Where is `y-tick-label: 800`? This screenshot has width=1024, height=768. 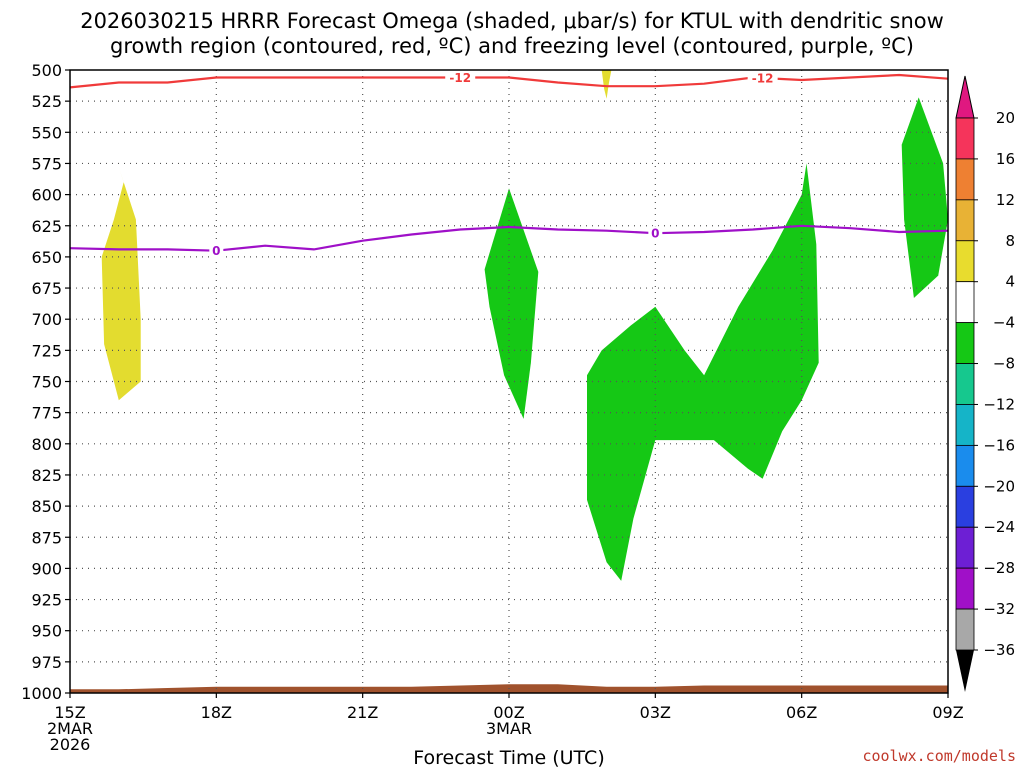
y-tick-label: 800 is located at coordinates (46, 444).